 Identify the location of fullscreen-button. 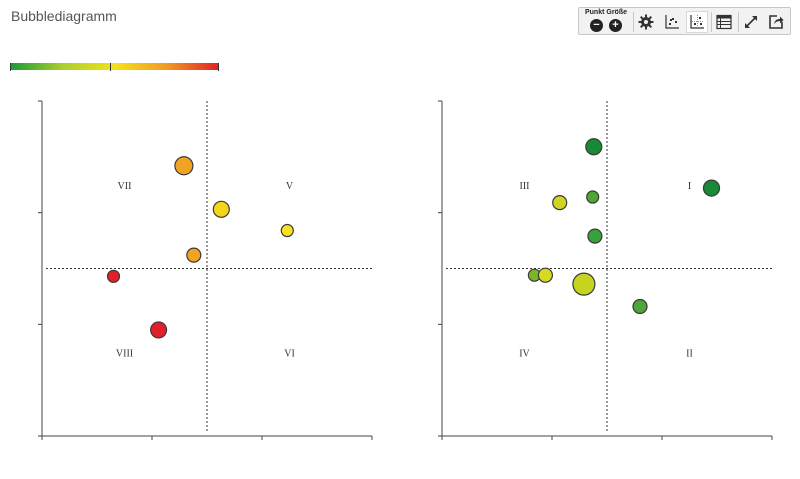
(751, 22).